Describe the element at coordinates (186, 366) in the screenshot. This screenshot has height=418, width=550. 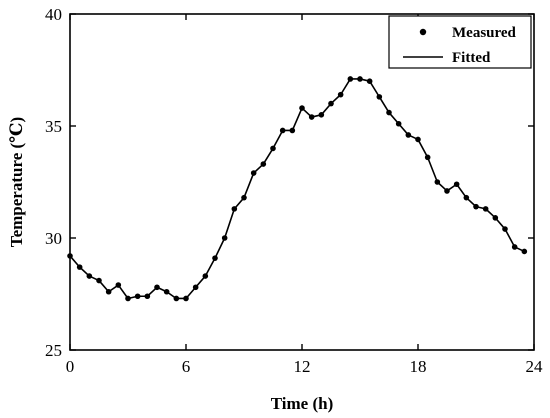
I see `x-tick-label: 6` at that location.